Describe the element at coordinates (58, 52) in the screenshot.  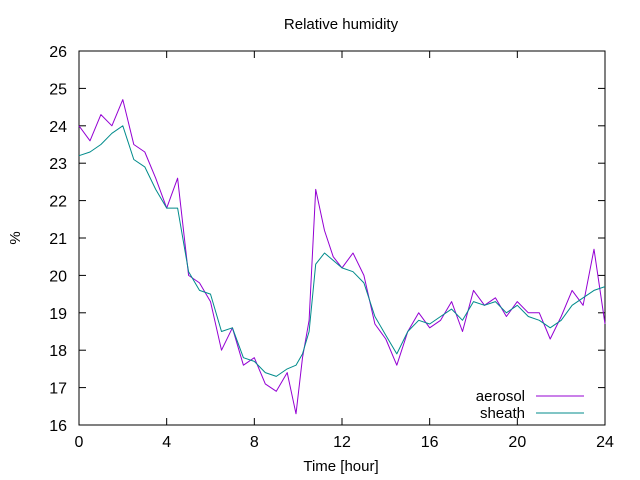
I see `y-tick-label: 26` at that location.